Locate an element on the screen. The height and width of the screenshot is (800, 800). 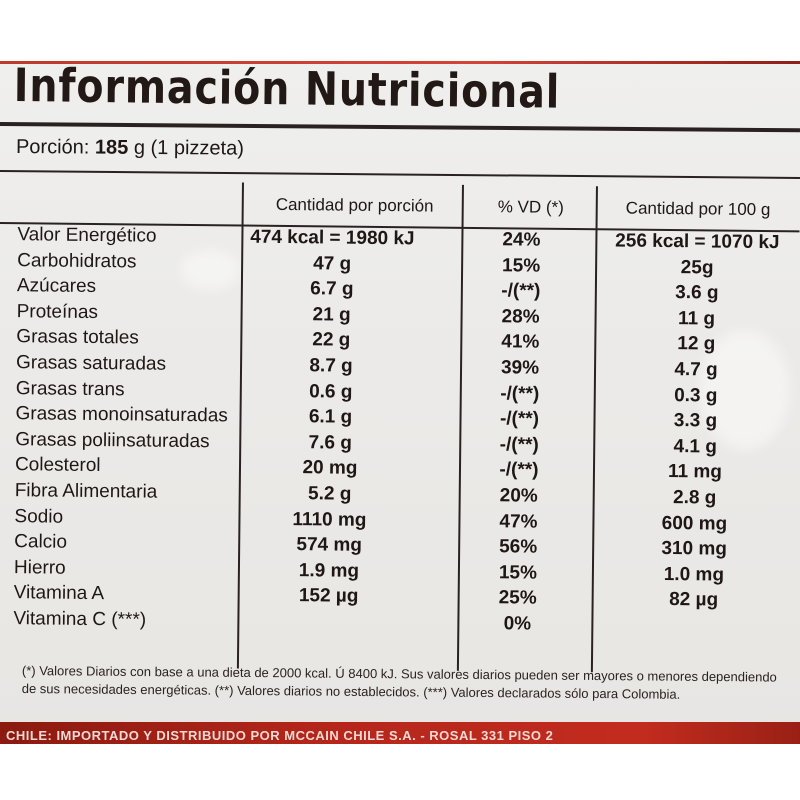
amount-per-portion: 6.1 g is located at coordinates (330, 417).